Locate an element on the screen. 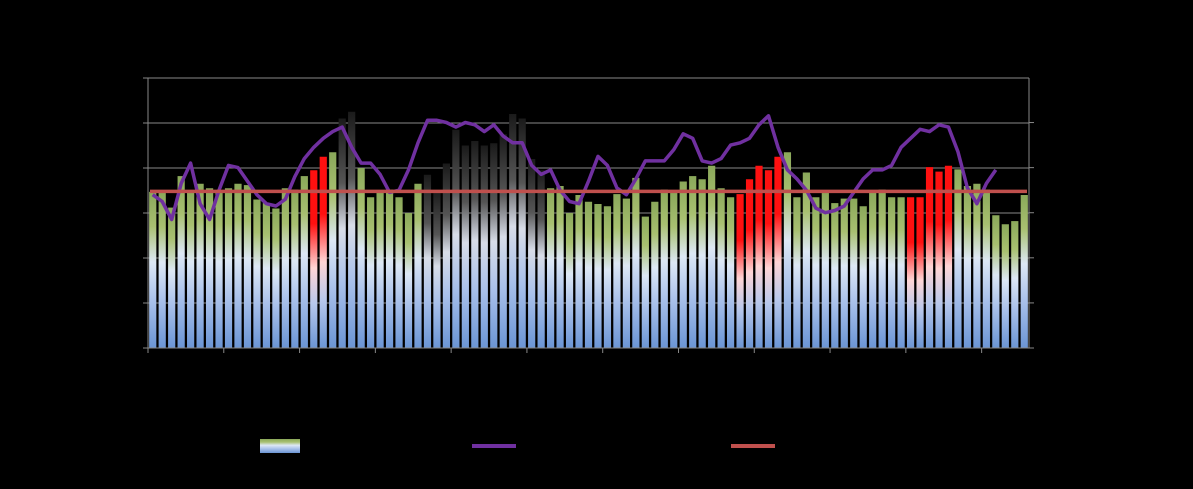  legend-swatch-bars is located at coordinates (280, 446).